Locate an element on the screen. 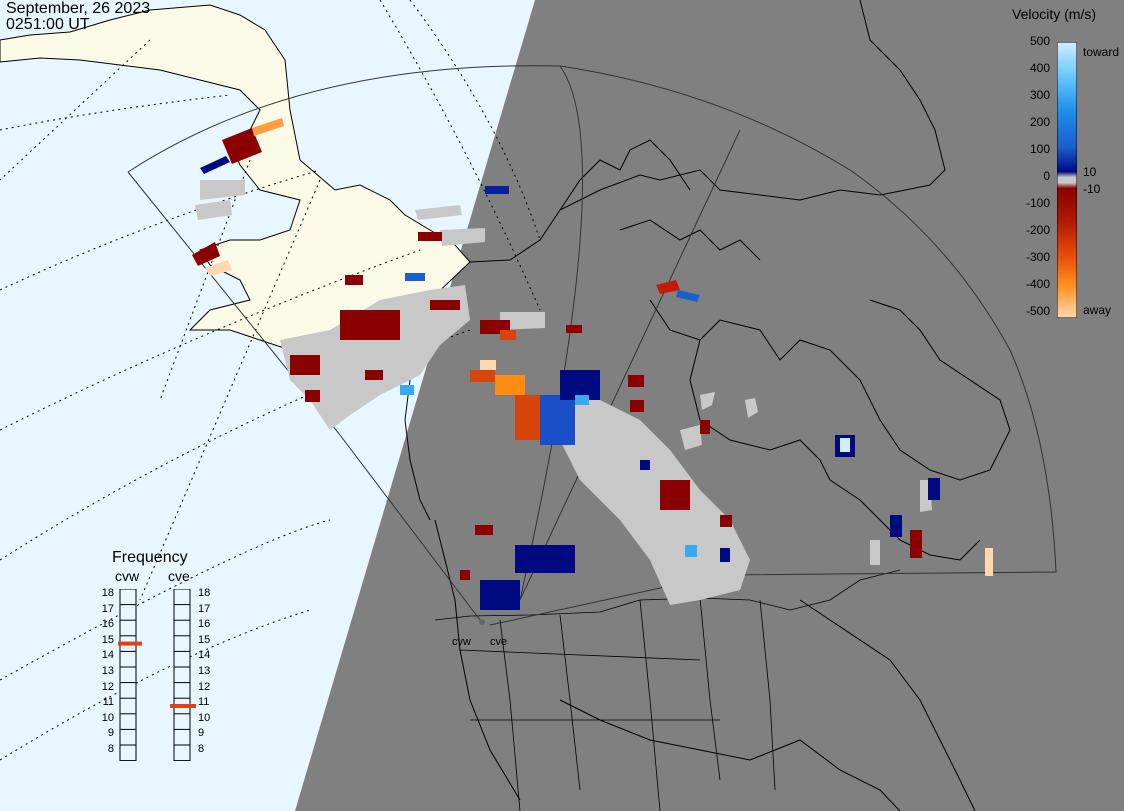  colorbar-tick-label: -200 is located at coordinates (1037, 230).